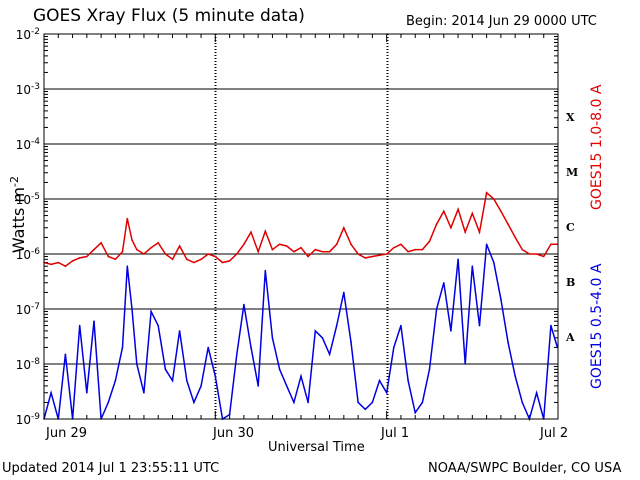  What do you see at coordinates (233, 433) in the screenshot?
I see `x-tick-label-jun30: Jun 30` at bounding box center [233, 433].